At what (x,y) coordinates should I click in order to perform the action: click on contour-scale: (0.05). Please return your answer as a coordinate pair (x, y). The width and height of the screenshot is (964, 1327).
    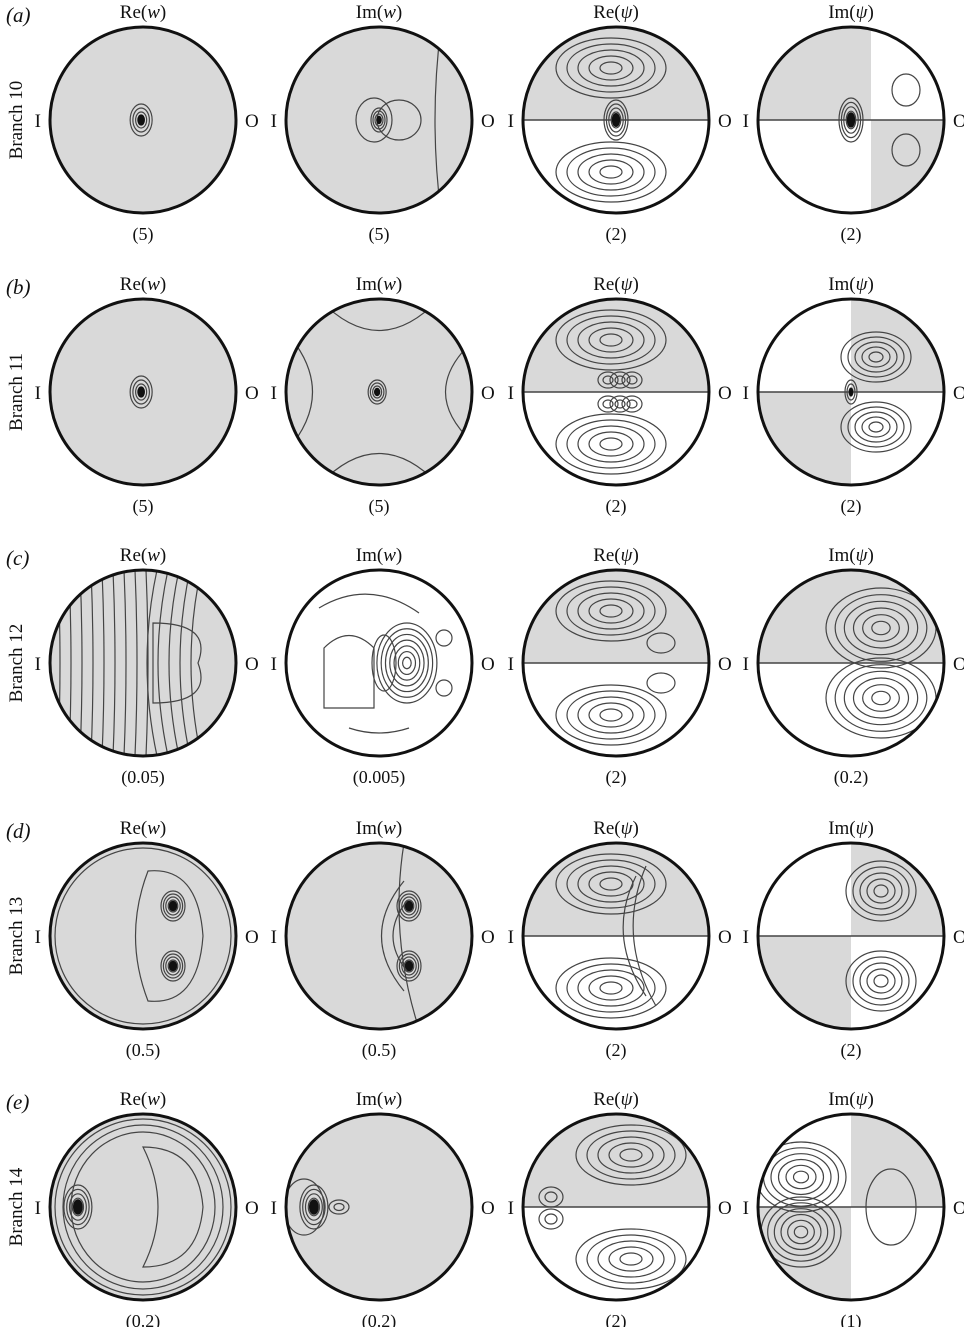
    Looking at the image, I should click on (143, 777).